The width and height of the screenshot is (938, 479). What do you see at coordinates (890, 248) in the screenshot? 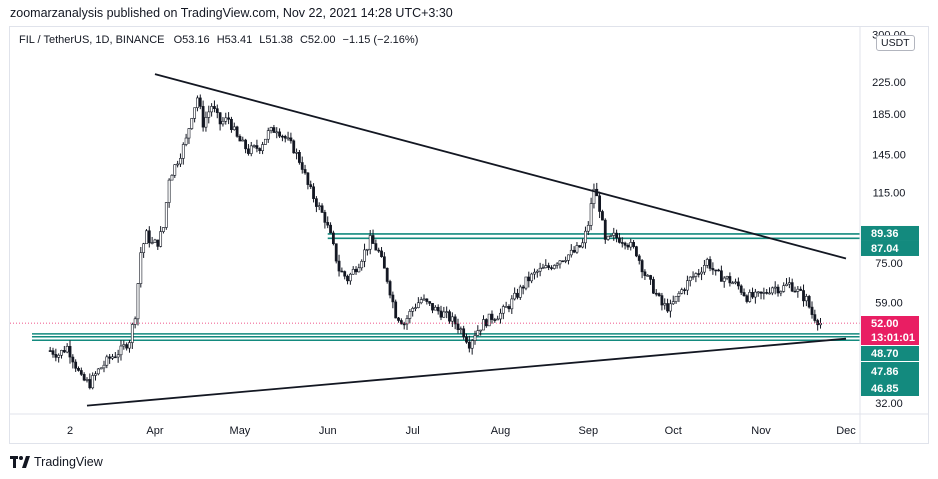
I see `level-tag-87-bg` at bounding box center [890, 248].